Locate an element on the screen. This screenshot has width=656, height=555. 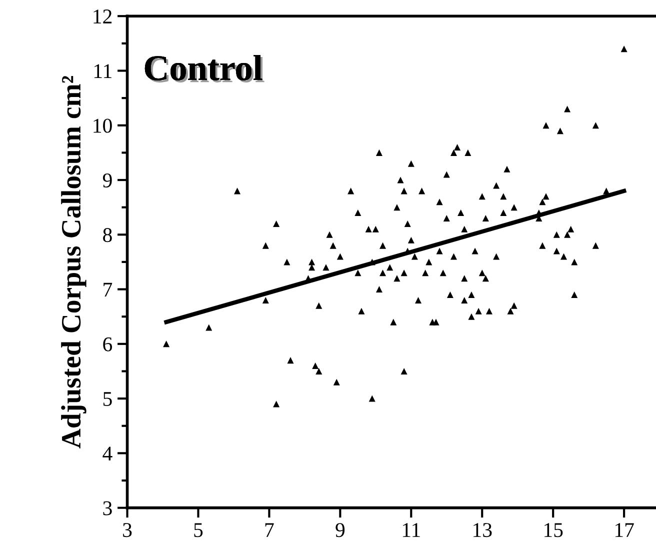
x-tick-label: 17 is located at coordinates (624, 530).